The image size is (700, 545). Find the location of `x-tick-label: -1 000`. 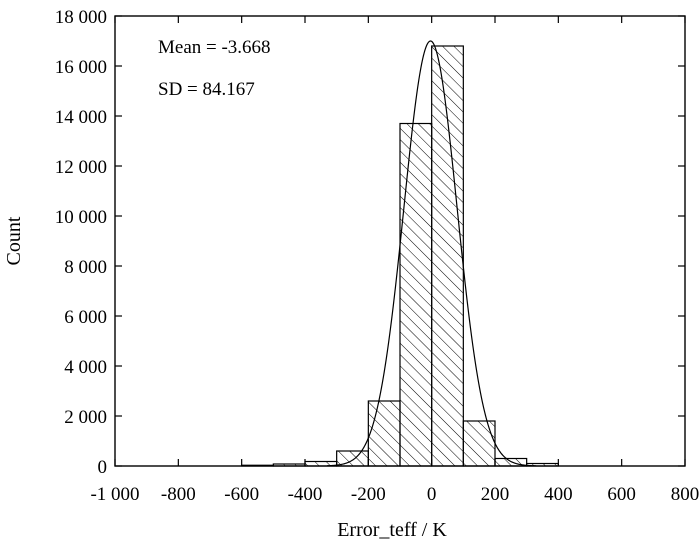

x-tick-label: -1 000 is located at coordinates (114, 494).